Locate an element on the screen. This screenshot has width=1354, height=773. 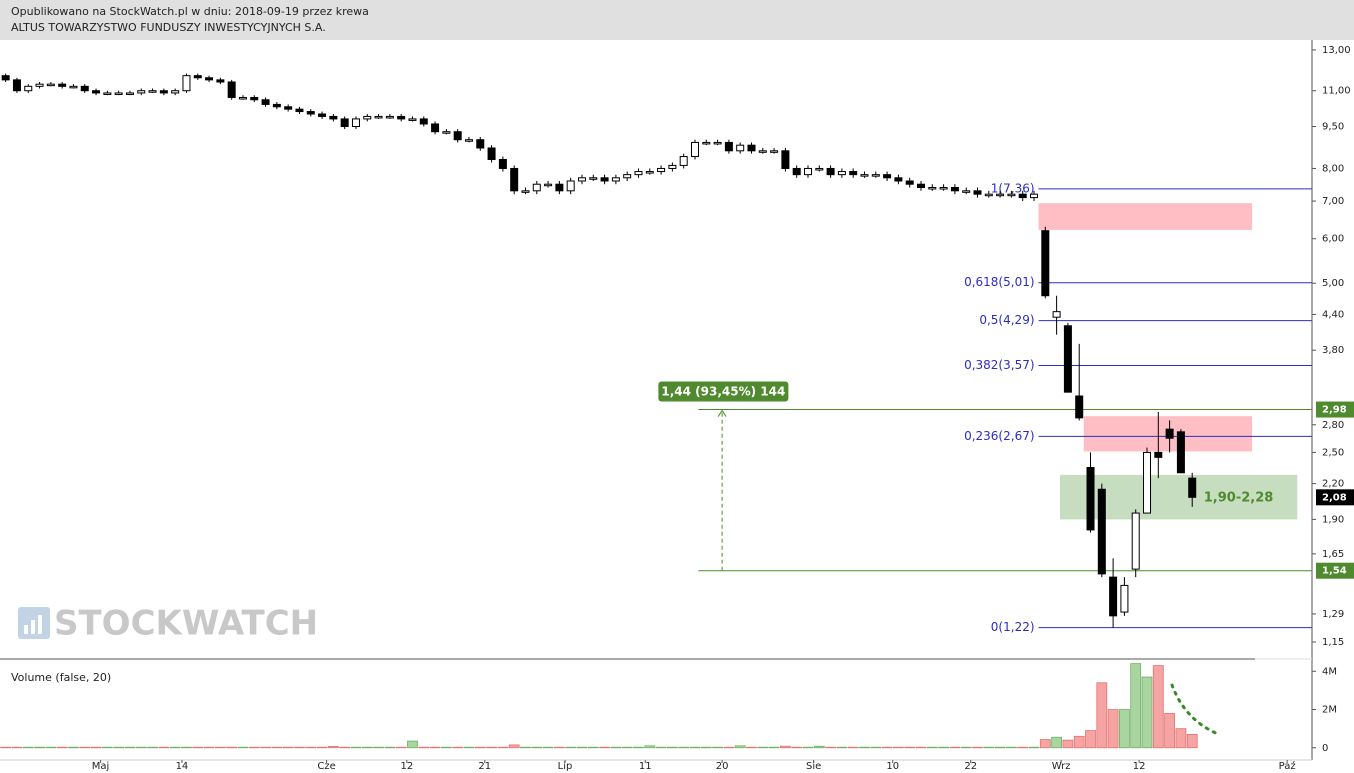
x-tick-label: Paź is located at coordinates (1287, 766).